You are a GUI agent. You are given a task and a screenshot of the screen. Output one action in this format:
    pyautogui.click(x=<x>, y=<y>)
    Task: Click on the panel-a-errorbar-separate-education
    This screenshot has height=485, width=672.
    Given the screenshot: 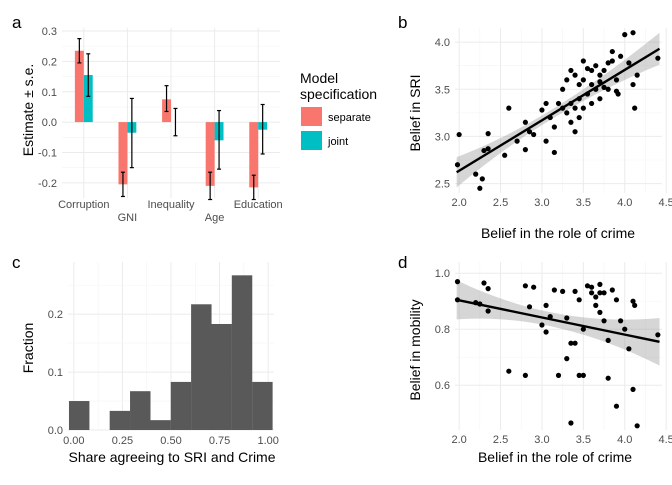 What is the action you would take?
    pyautogui.click(x=253, y=187)
    